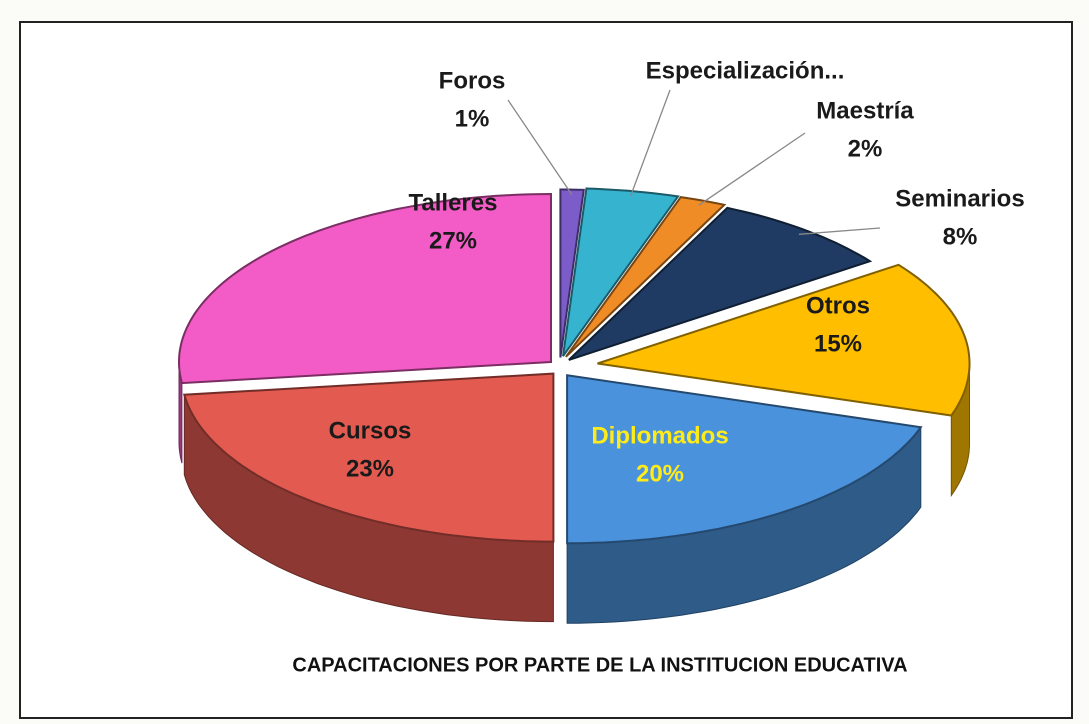 The width and height of the screenshot is (1089, 724). What do you see at coordinates (865, 110) in the screenshot?
I see `slice-label: Maestría` at bounding box center [865, 110].